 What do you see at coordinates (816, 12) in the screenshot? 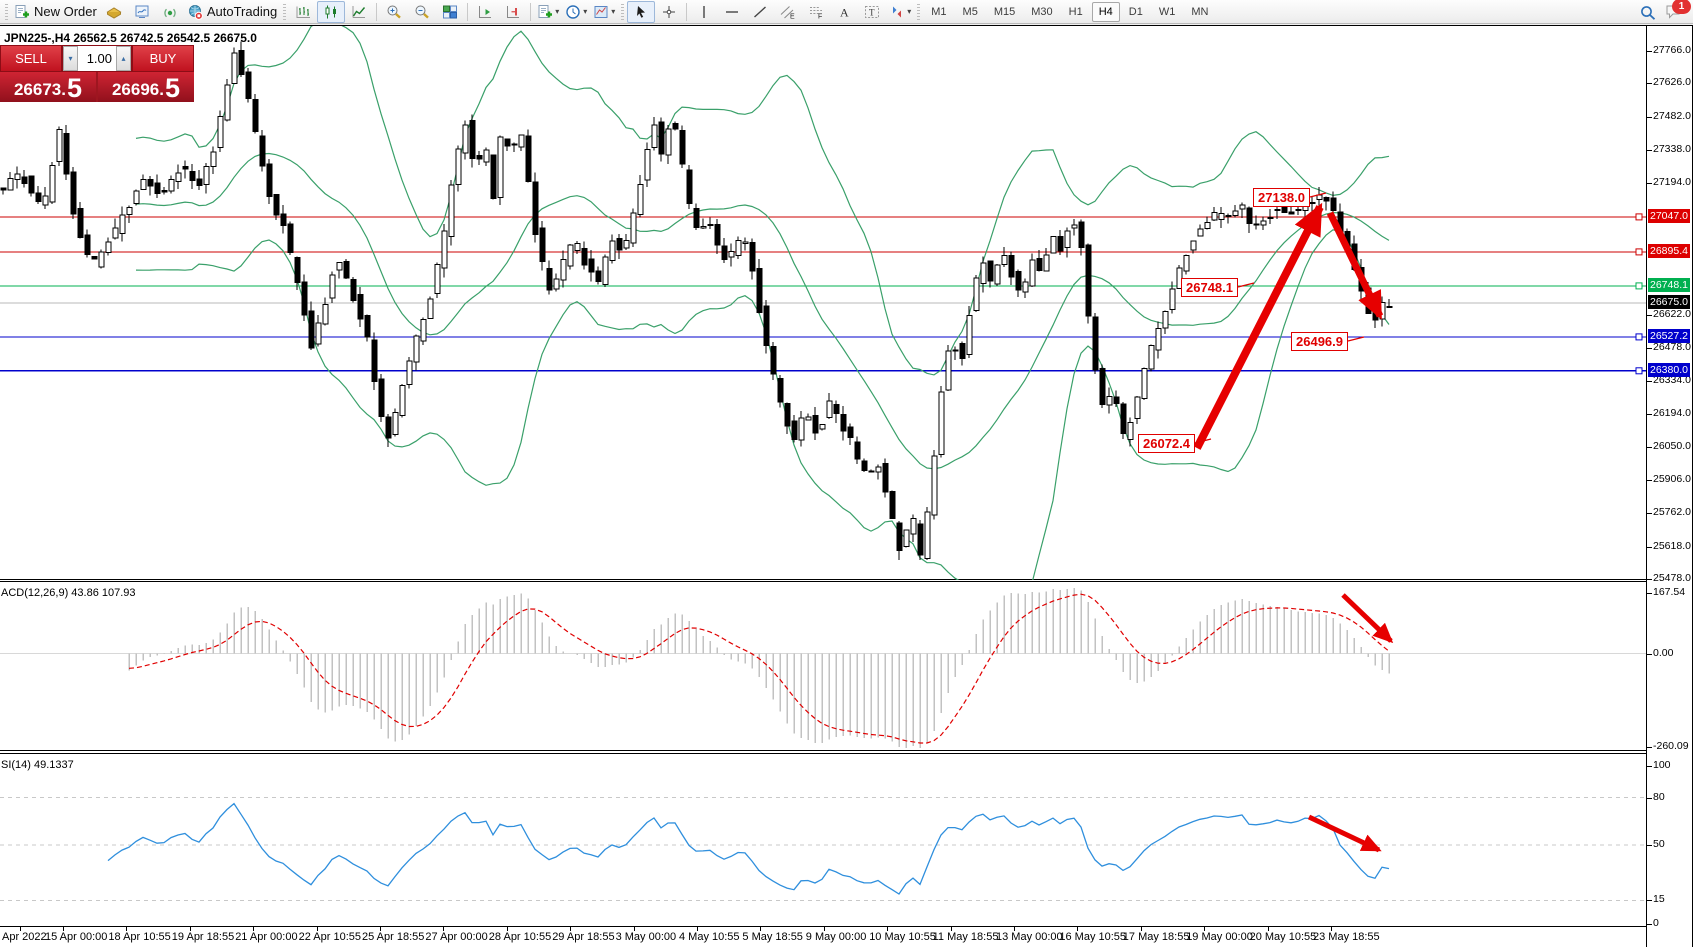
I see `fibonacci-button: F` at bounding box center [816, 12].